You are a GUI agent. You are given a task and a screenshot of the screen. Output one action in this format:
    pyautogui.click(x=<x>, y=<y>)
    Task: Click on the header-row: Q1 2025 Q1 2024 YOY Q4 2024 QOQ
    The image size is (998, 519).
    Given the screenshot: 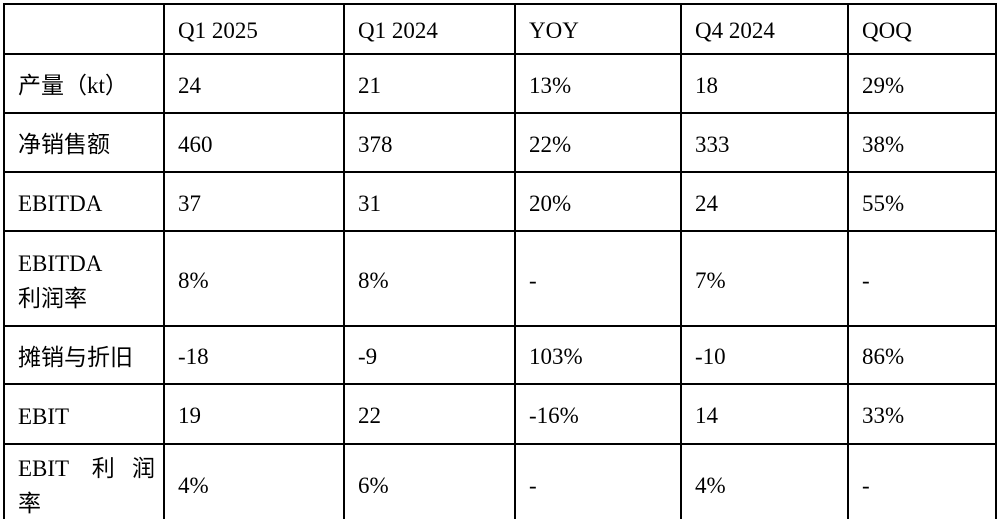 What is the action you would take?
    pyautogui.click(x=500, y=29)
    